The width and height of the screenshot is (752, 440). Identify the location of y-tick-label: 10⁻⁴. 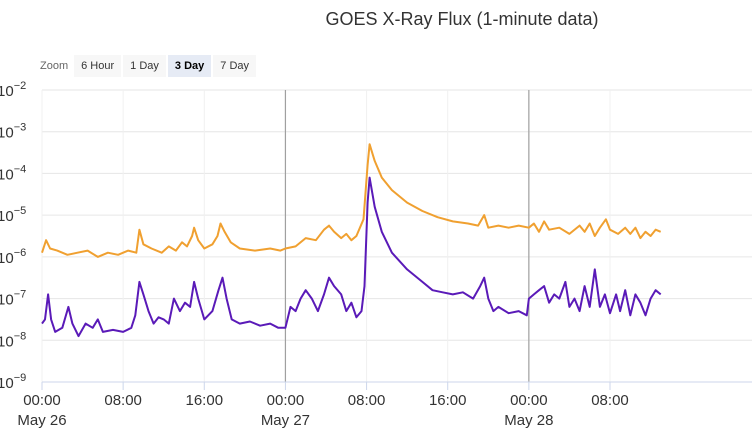
(13, 173).